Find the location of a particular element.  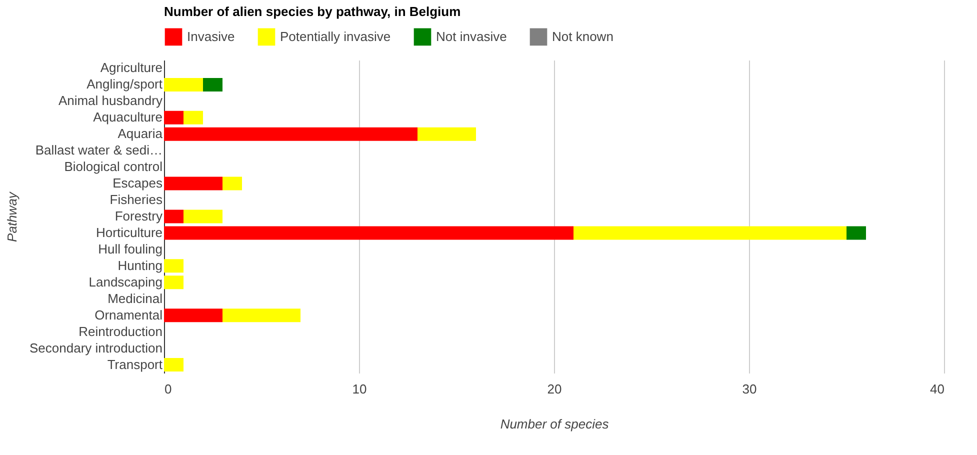

legend-label: Not known is located at coordinates (583, 36).